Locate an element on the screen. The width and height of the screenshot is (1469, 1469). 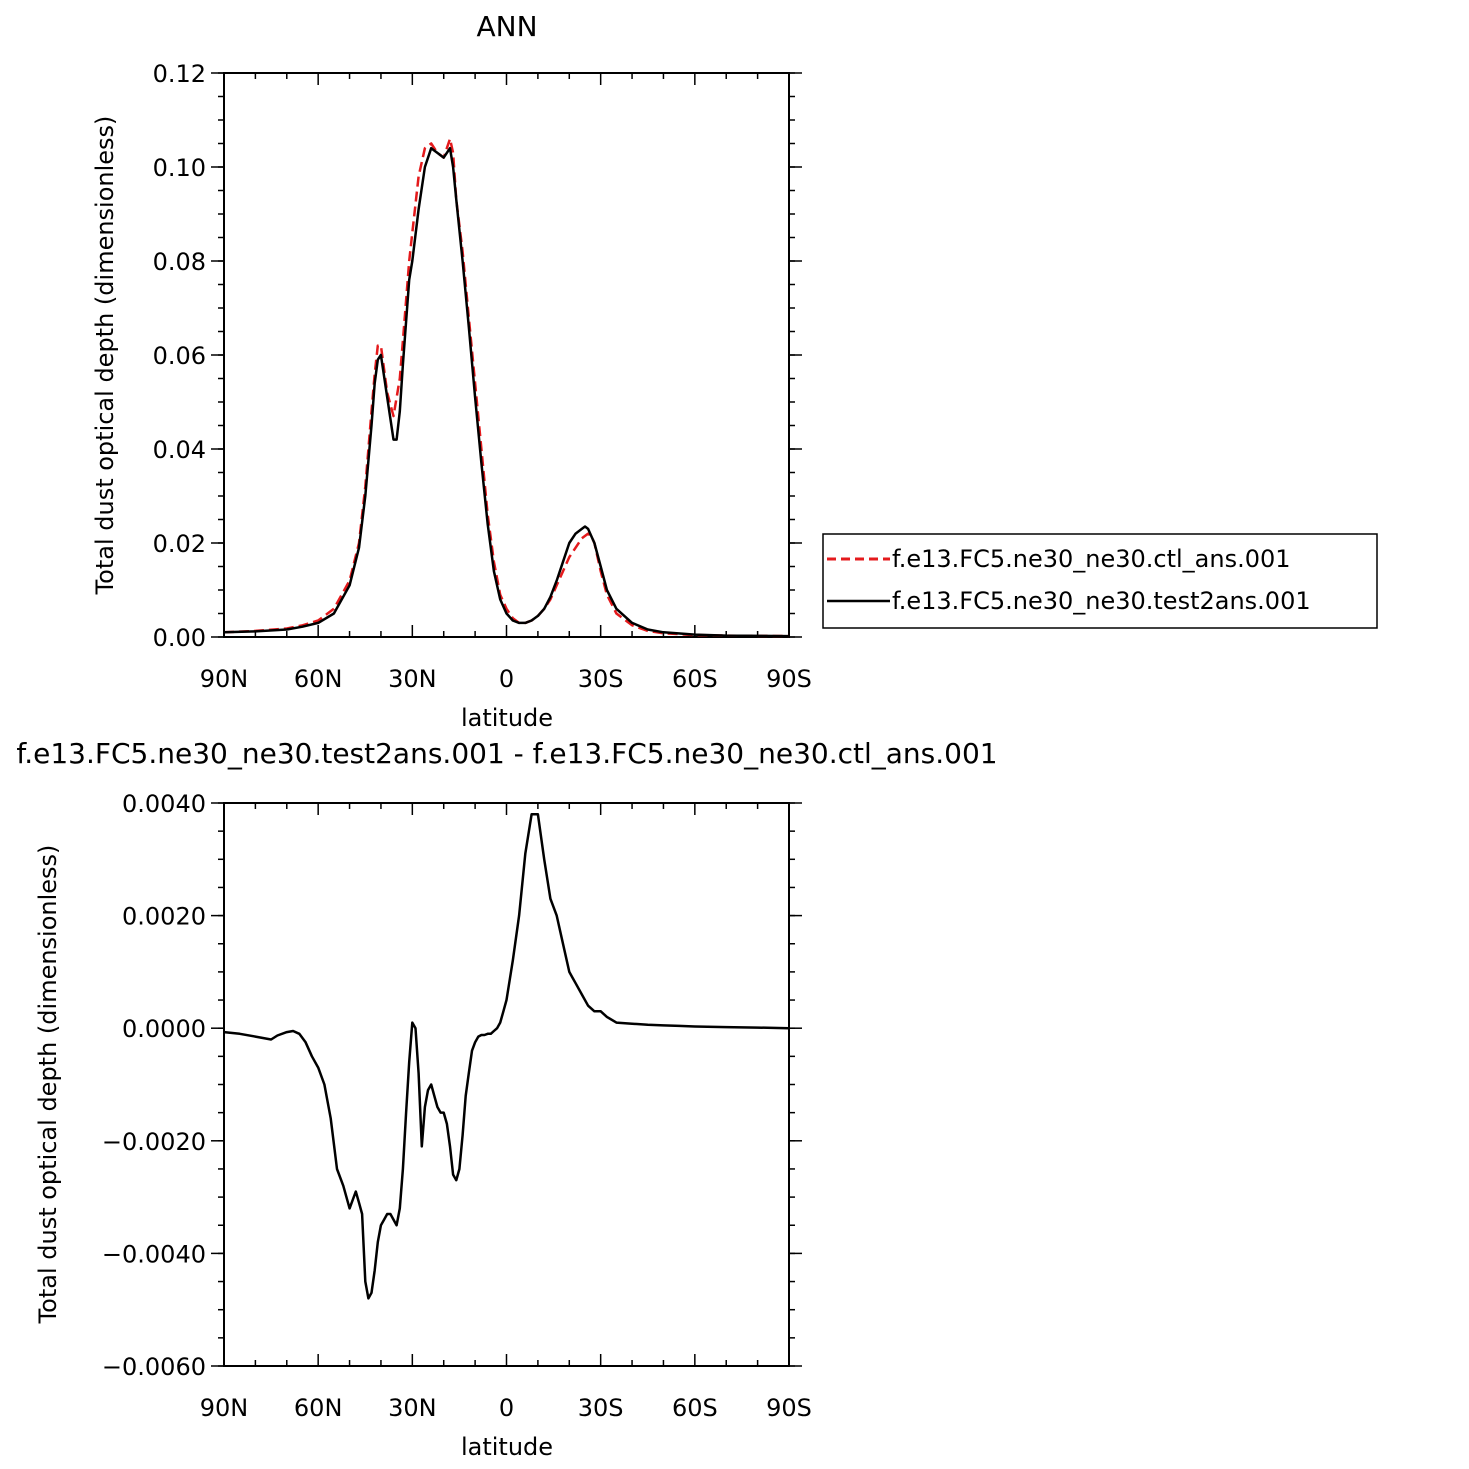
y-tick-label: 0.00 is located at coordinates (179, 638).